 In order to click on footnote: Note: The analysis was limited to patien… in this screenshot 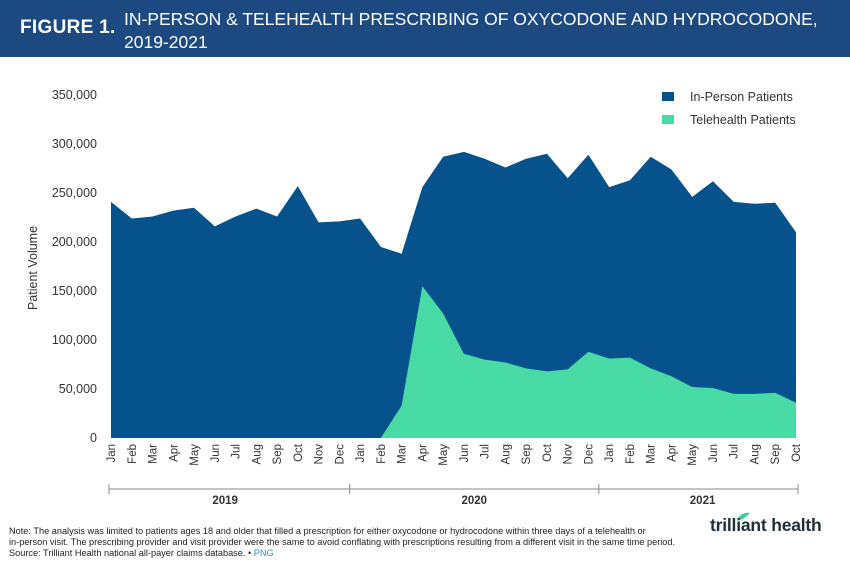, I will do `click(354, 543)`.